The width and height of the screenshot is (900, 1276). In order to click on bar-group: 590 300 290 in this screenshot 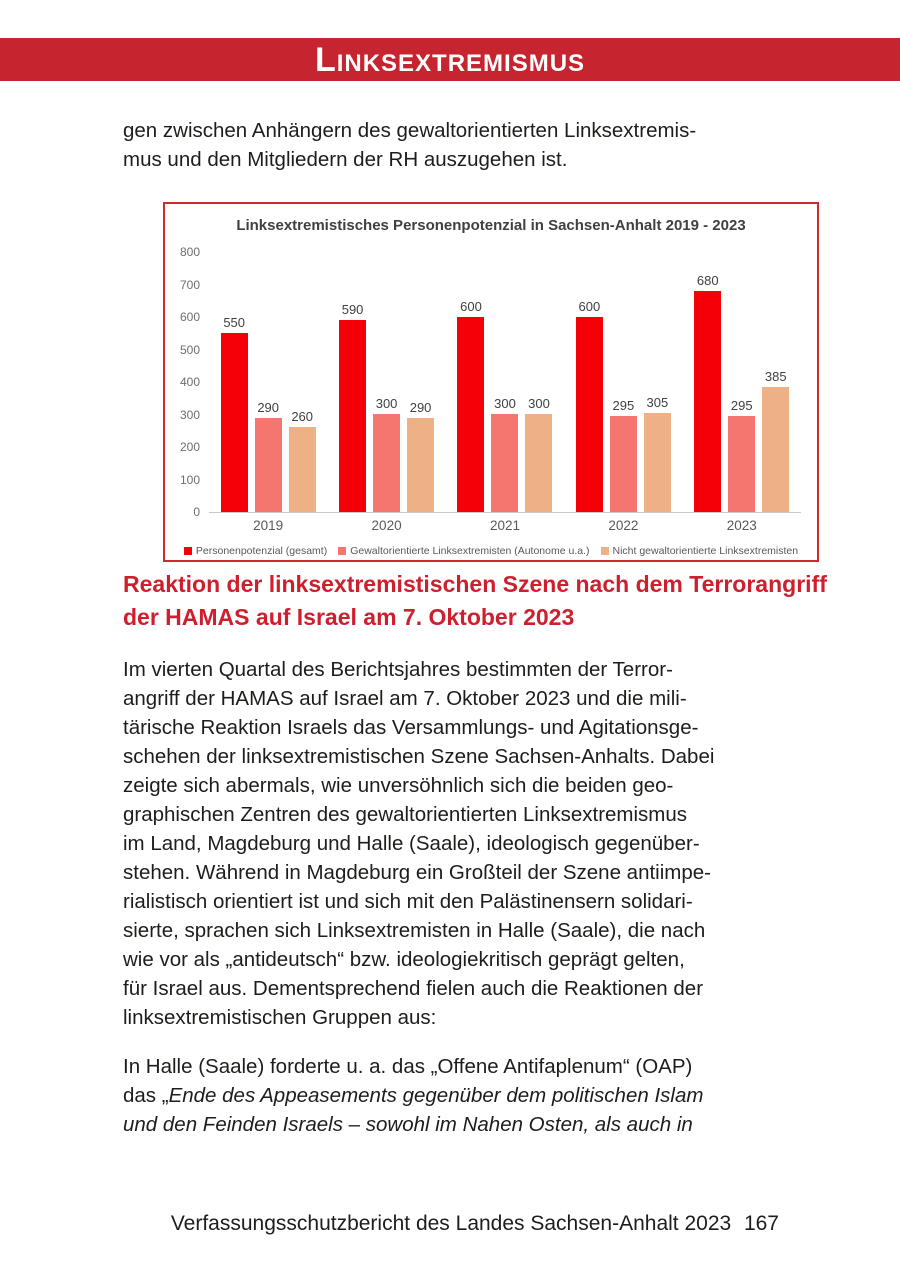, I will do `click(387, 382)`.